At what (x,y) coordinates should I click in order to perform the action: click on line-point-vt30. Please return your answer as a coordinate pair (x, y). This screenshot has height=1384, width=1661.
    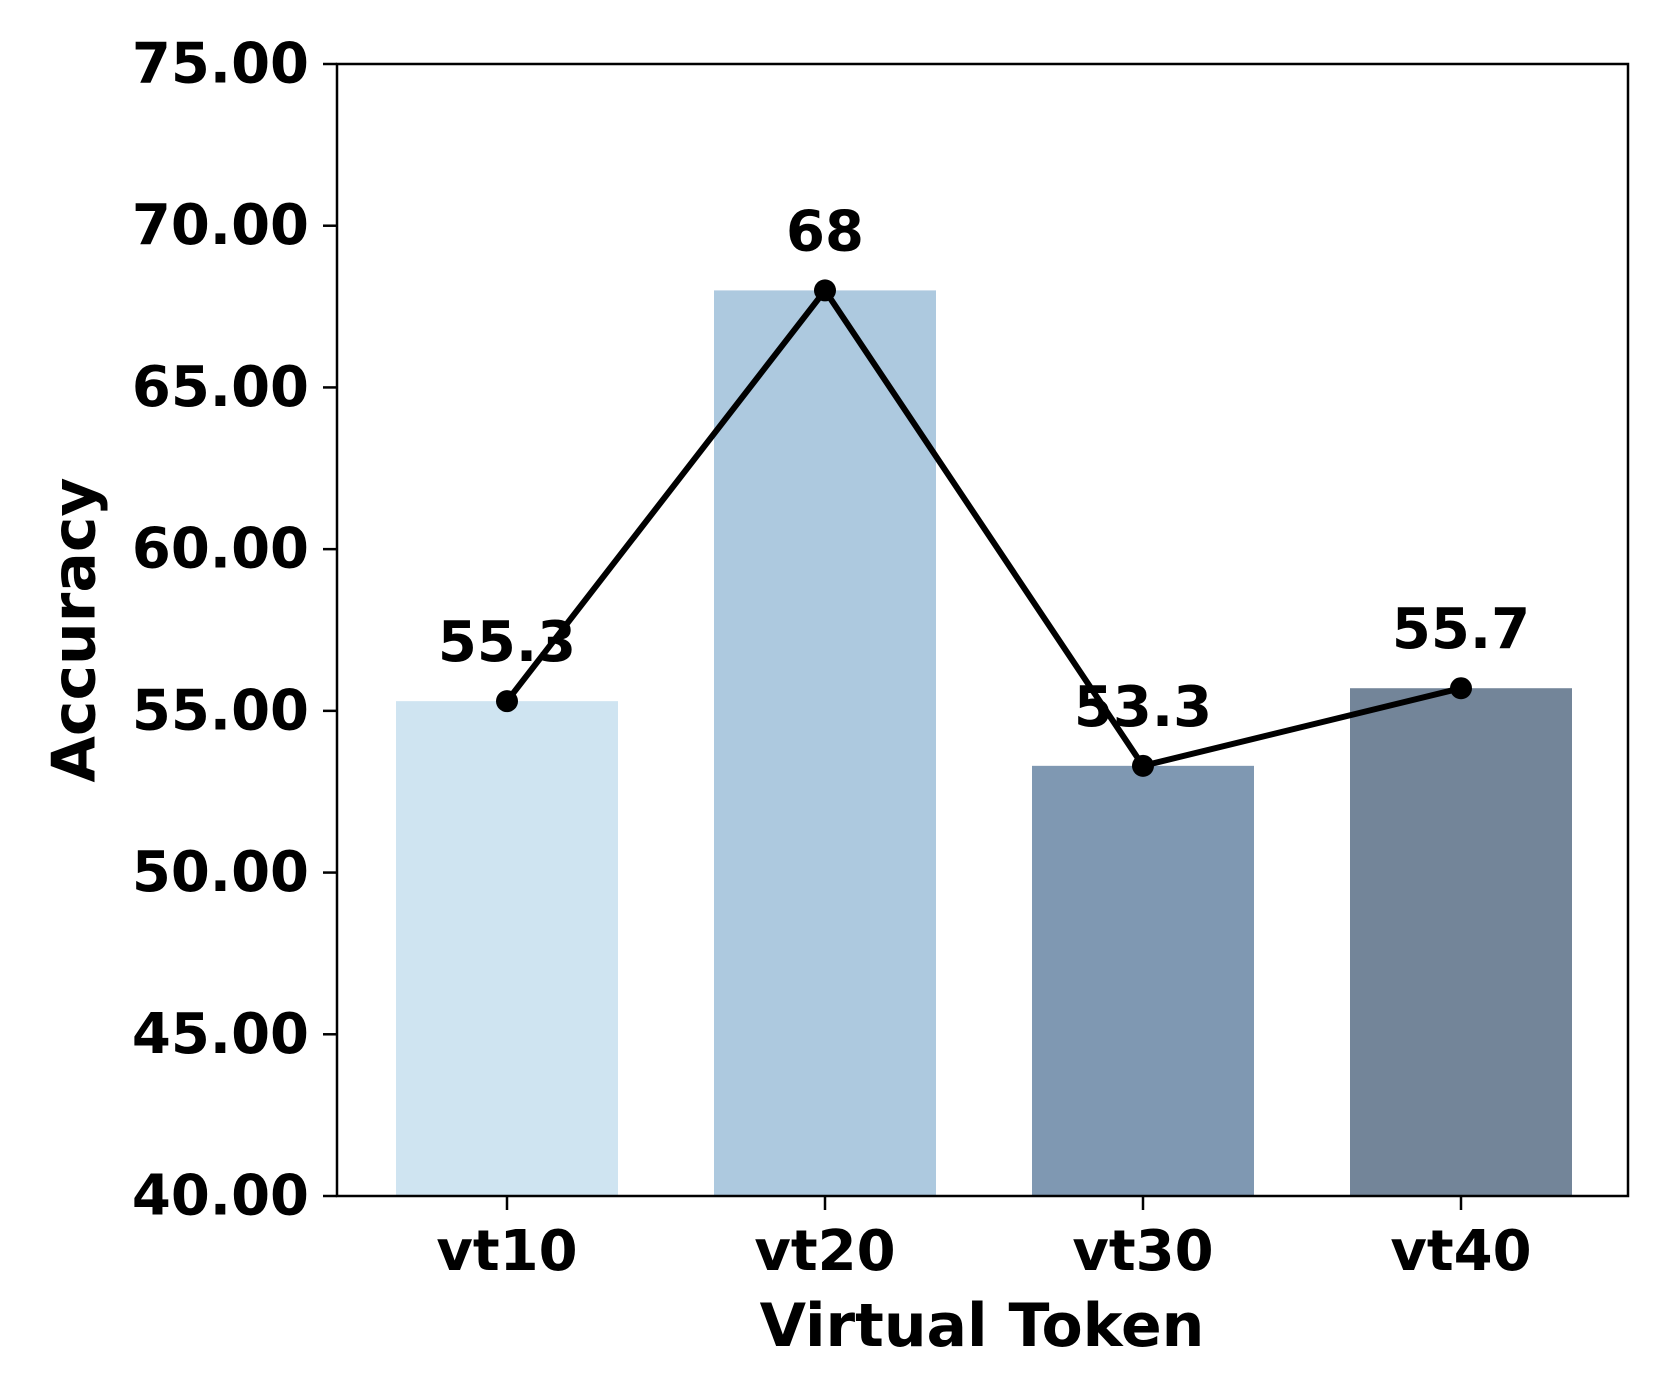
    Looking at the image, I should click on (1143, 765).